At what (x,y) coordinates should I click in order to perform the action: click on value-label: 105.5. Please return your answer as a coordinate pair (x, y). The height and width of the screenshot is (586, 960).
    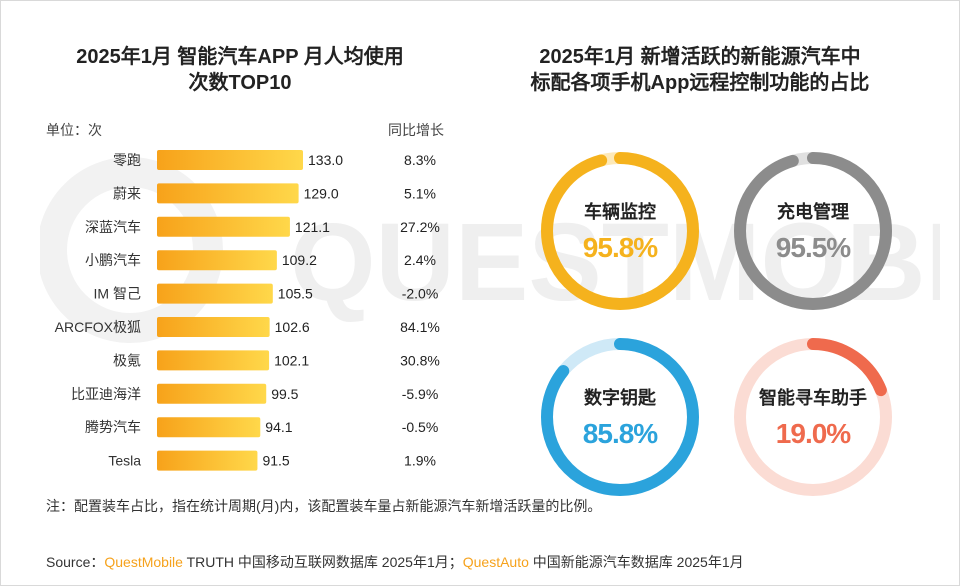
    Looking at the image, I should click on (295, 294).